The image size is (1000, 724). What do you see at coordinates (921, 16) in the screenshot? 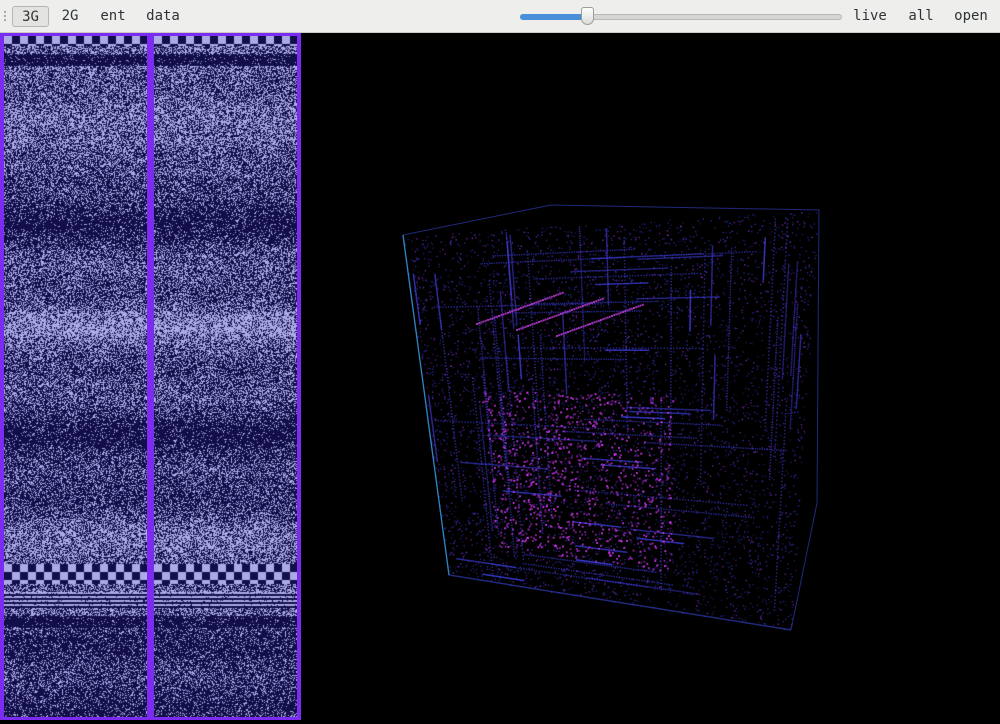
I see `all-button: all` at bounding box center [921, 16].